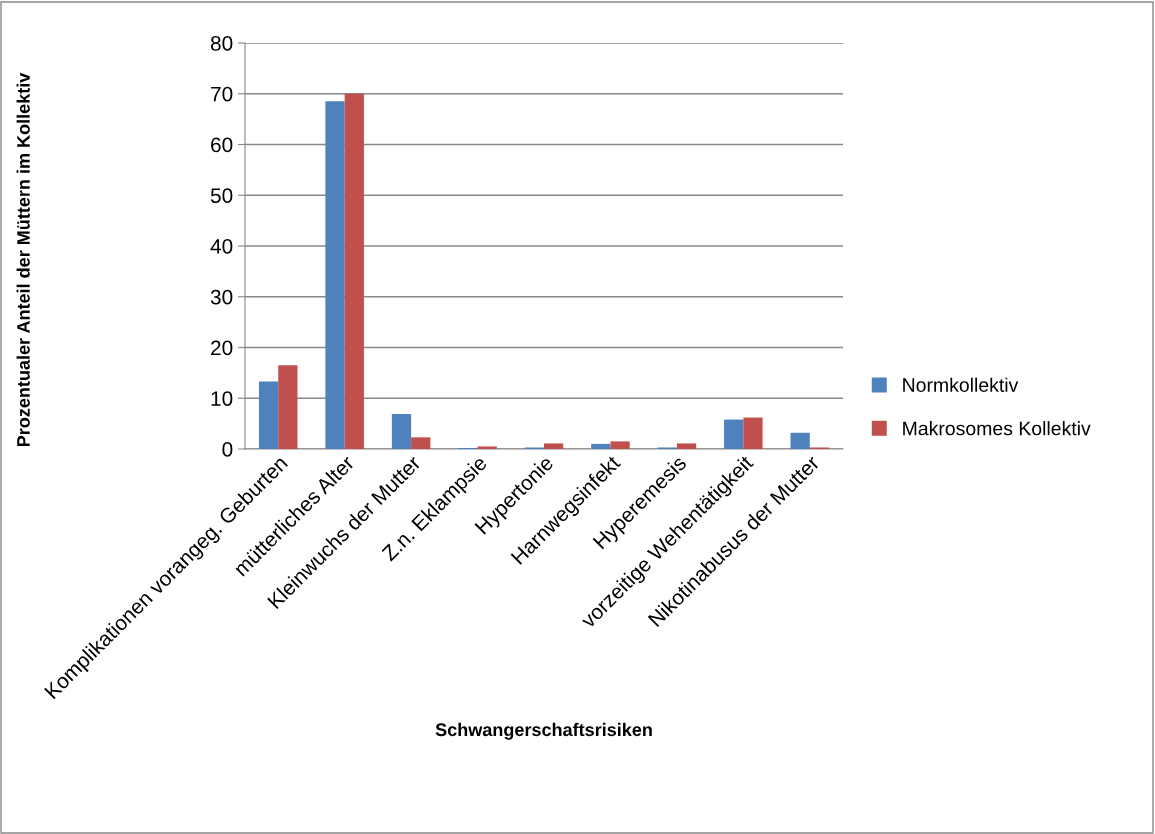 Image resolution: width=1155 pixels, height=834 pixels. What do you see at coordinates (222, 94) in the screenshot?
I see `y-tick-label: 70` at bounding box center [222, 94].